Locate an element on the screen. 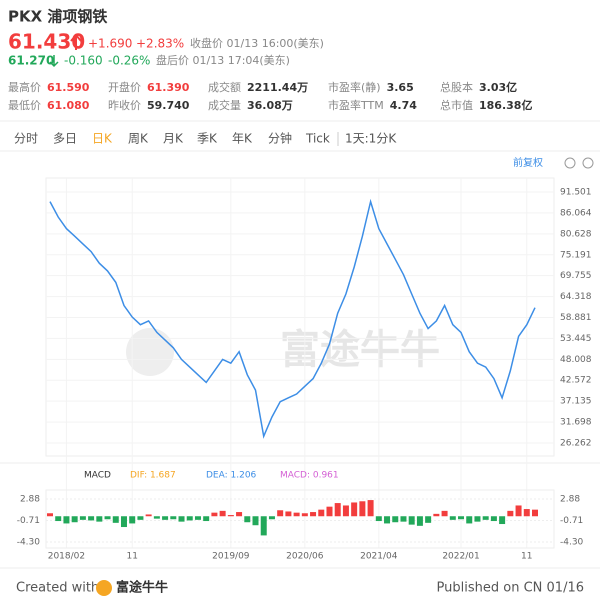  tab: 分钟 is located at coordinates (280, 138).